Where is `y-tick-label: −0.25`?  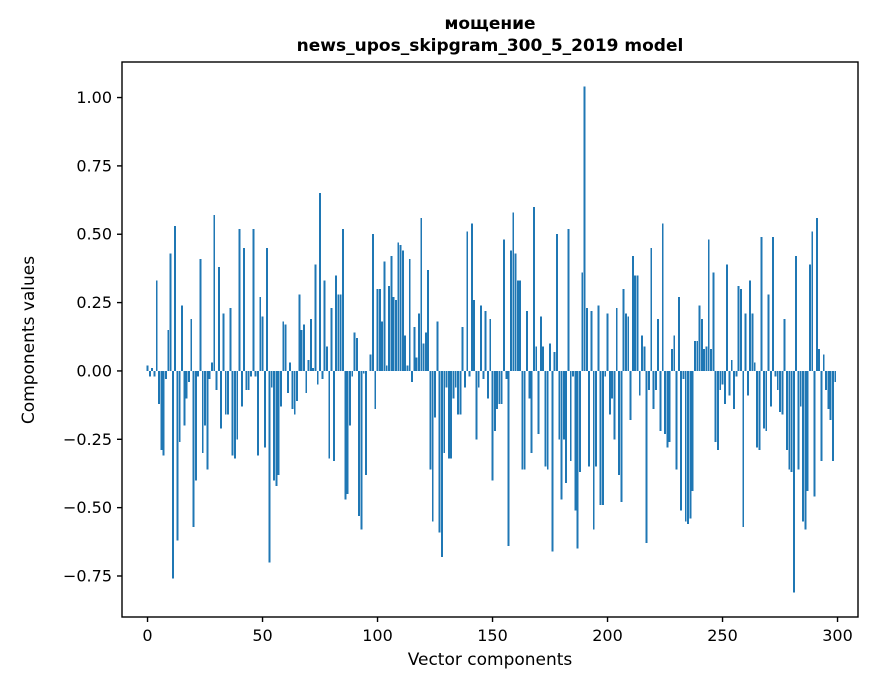
y-tick-label: −0.25 is located at coordinates (87, 439).